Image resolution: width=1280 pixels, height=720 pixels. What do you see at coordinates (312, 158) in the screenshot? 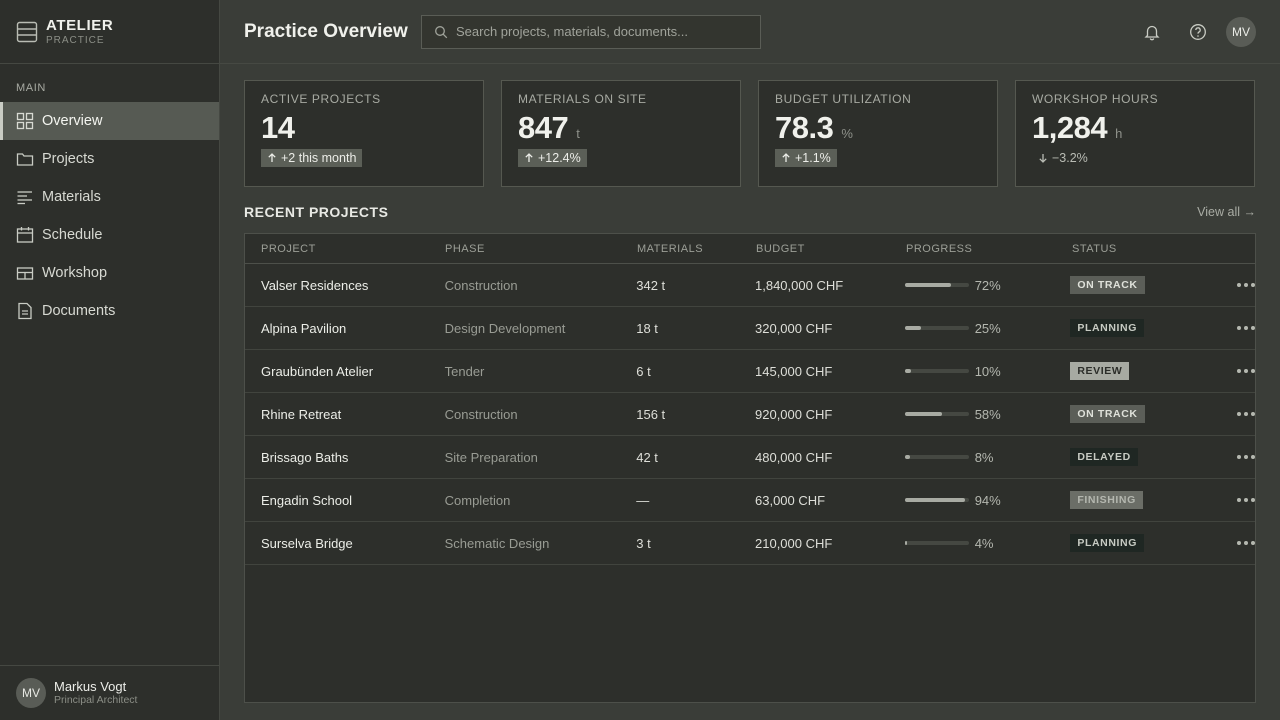
I see `kpi-delta: +2 this month` at bounding box center [312, 158].